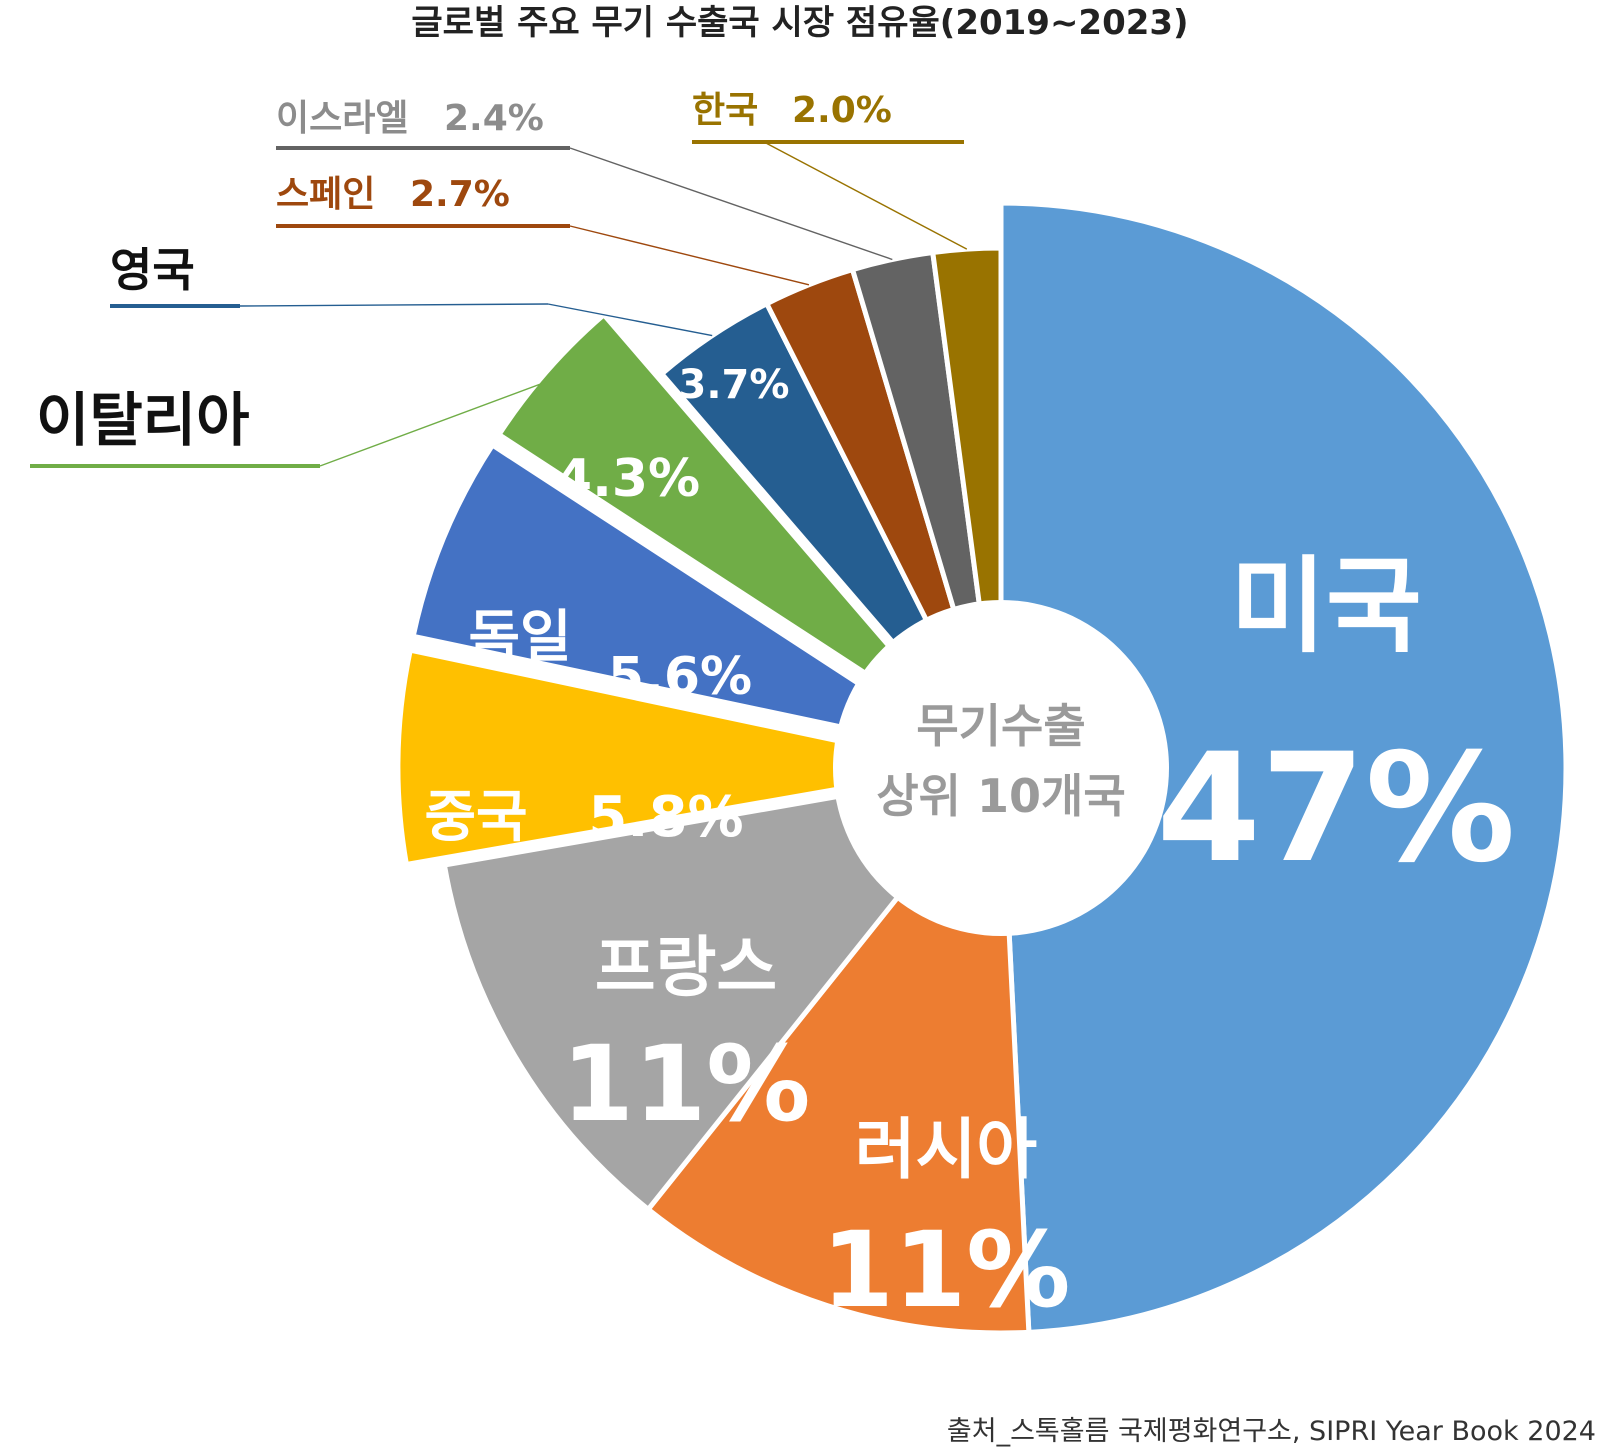  I want to click on callout-value: 2.7%, so click(460, 194).